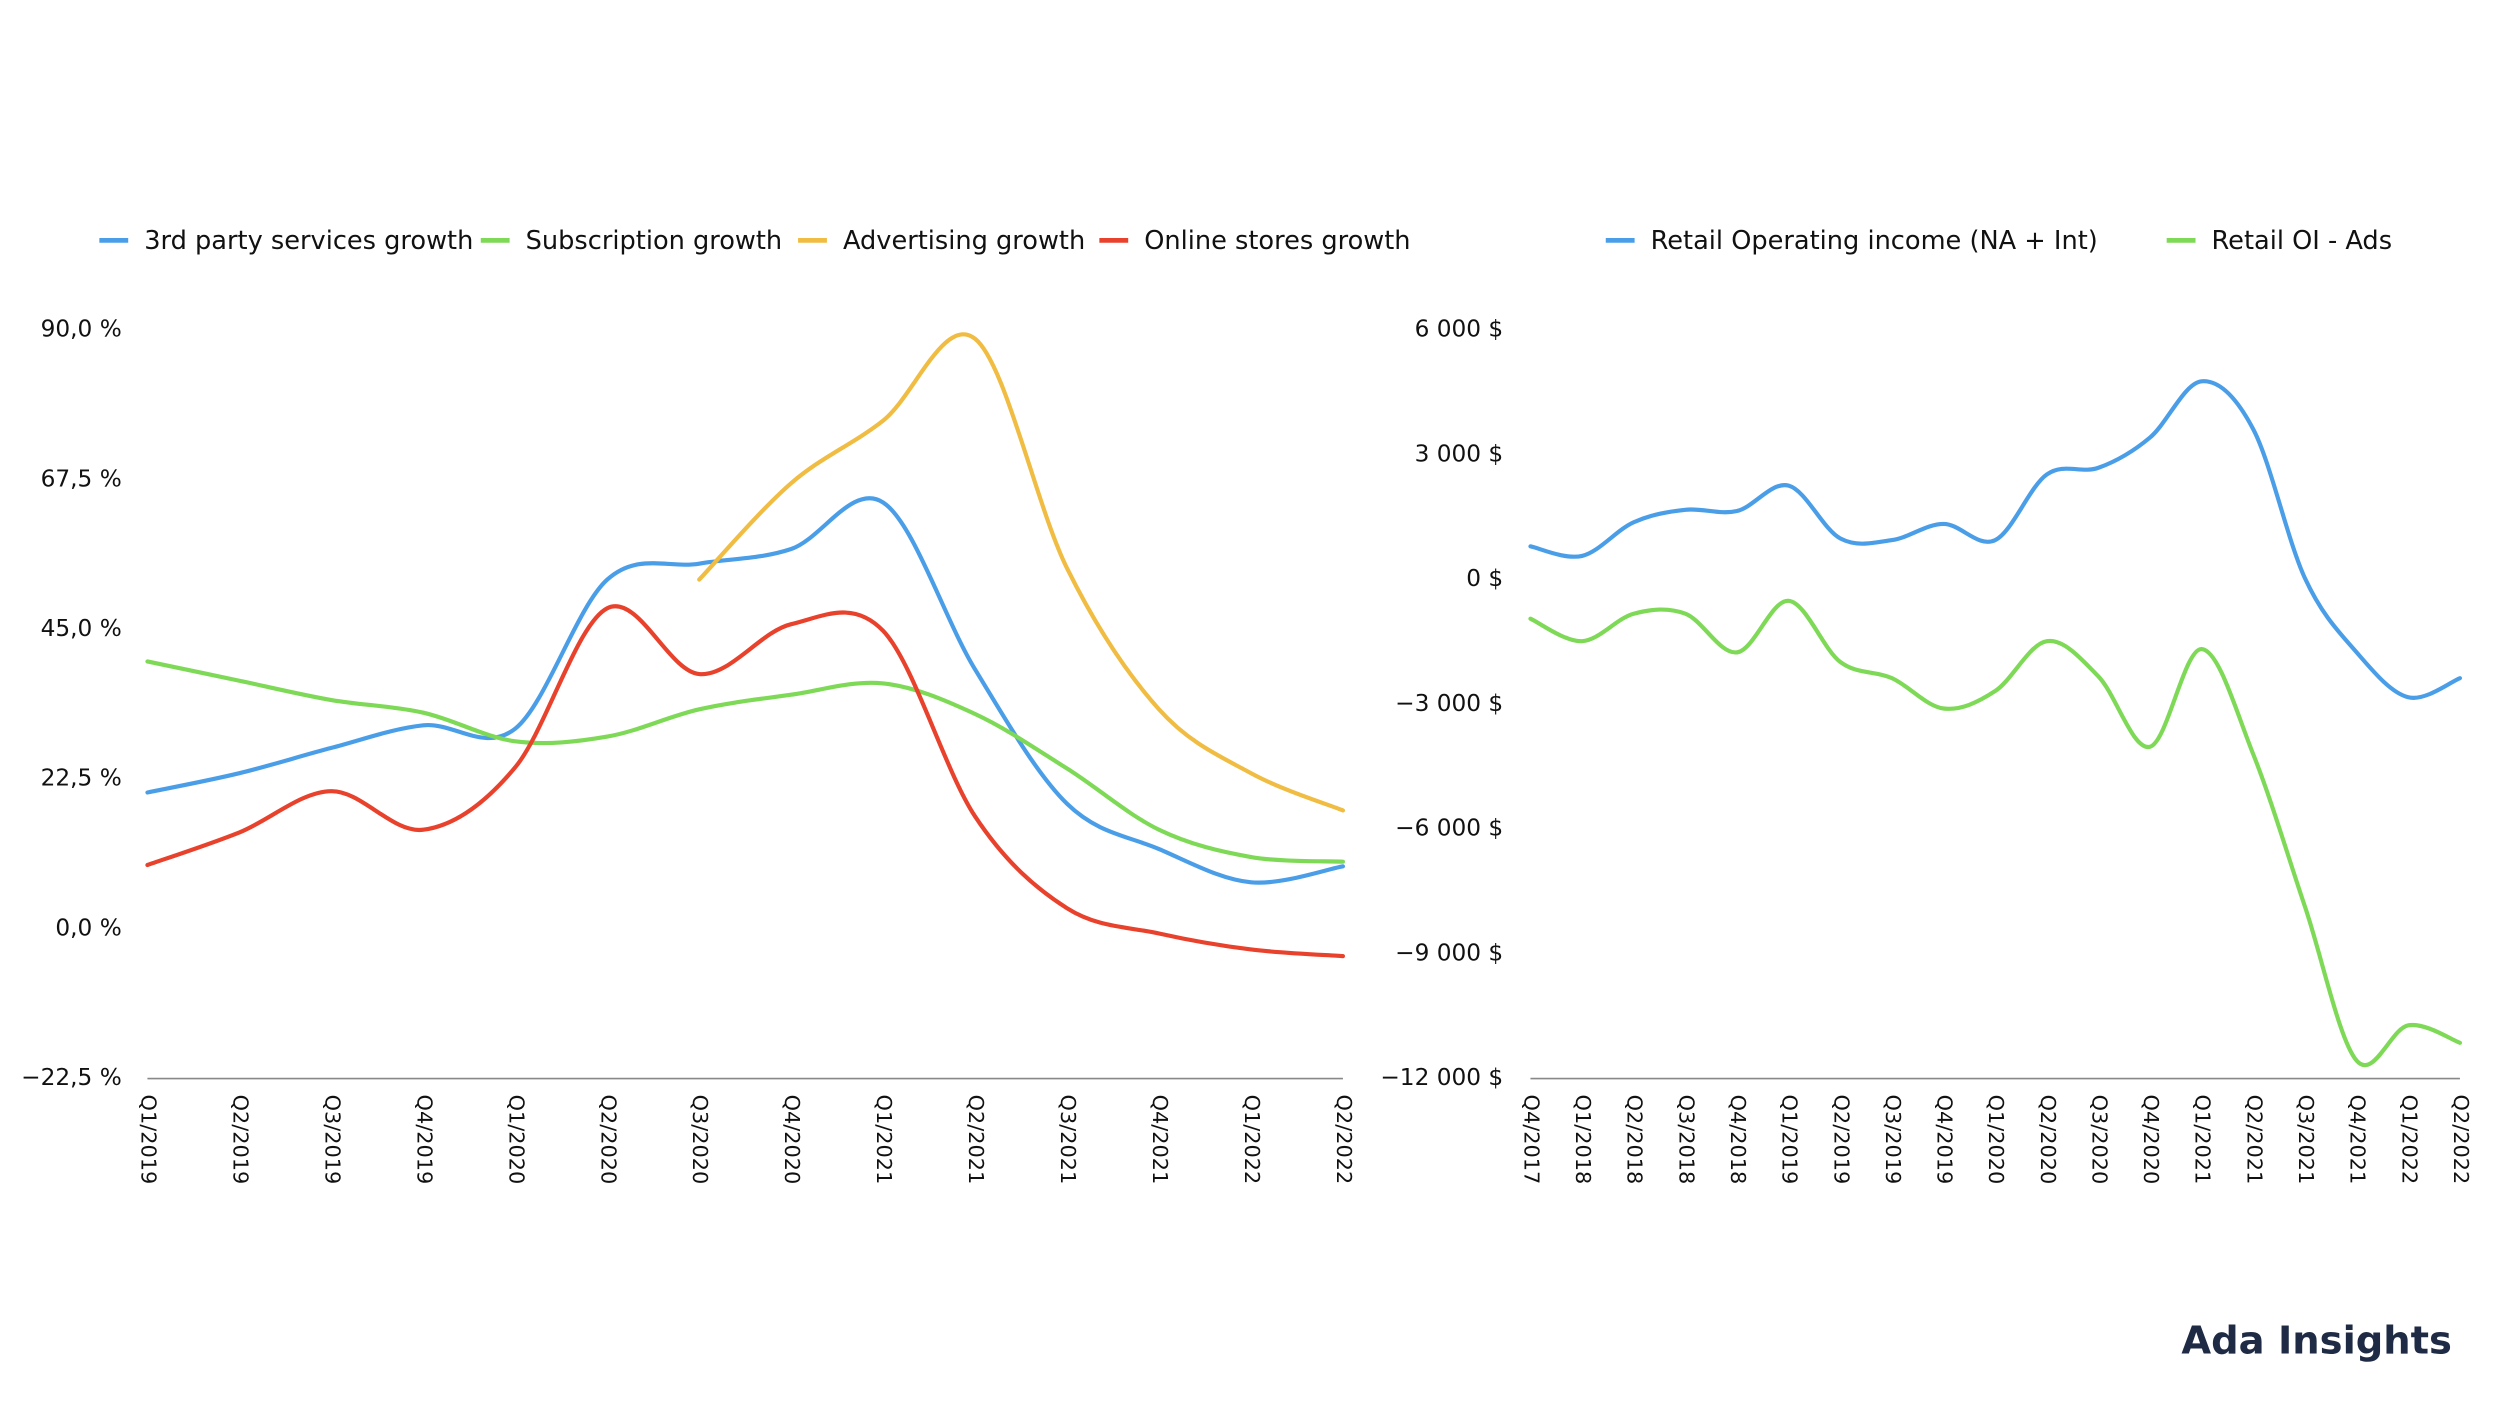  I want to click on y-tick-label: 45,0 %, so click(81, 628).